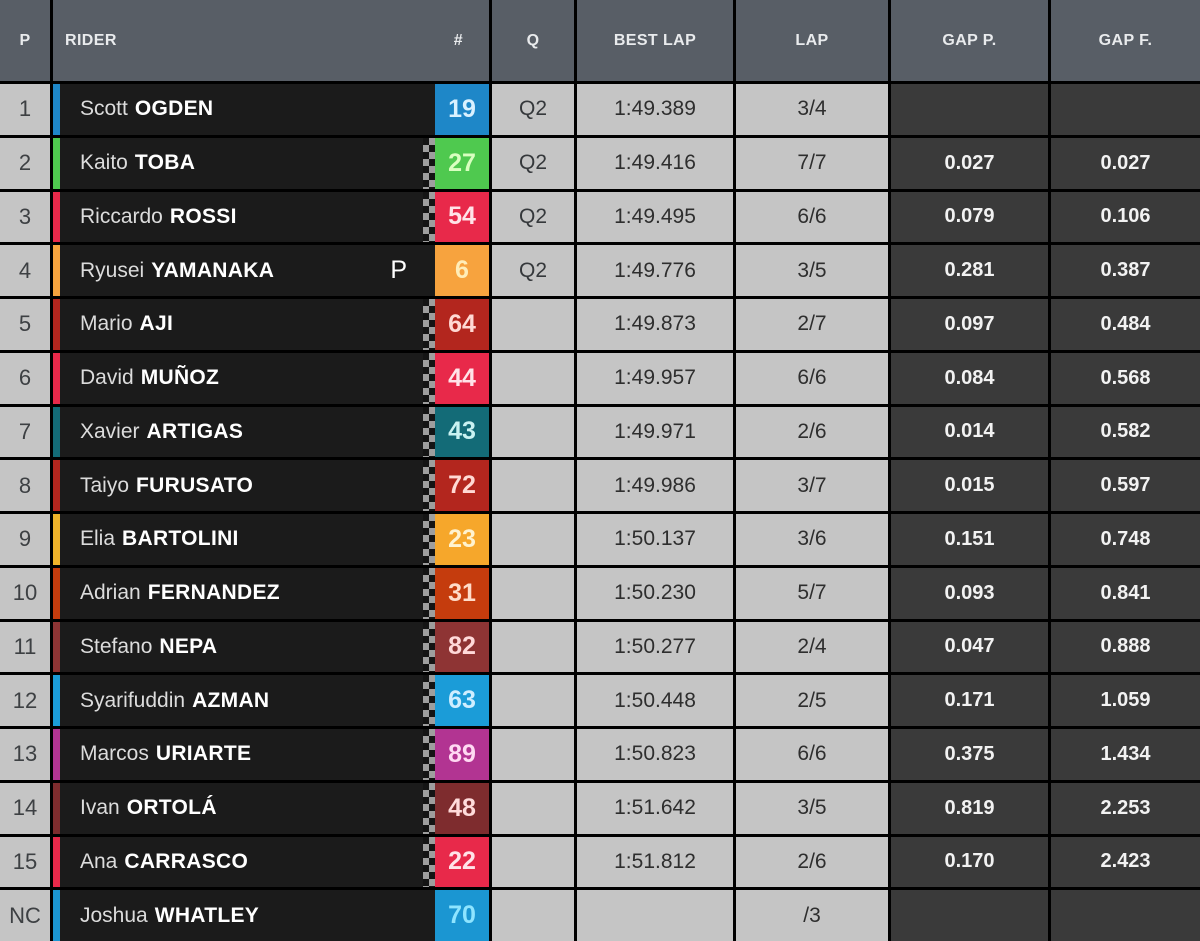 The width and height of the screenshot is (1200, 941). Describe the element at coordinates (25, 109) in the screenshot. I see `position-cell: 1` at that location.